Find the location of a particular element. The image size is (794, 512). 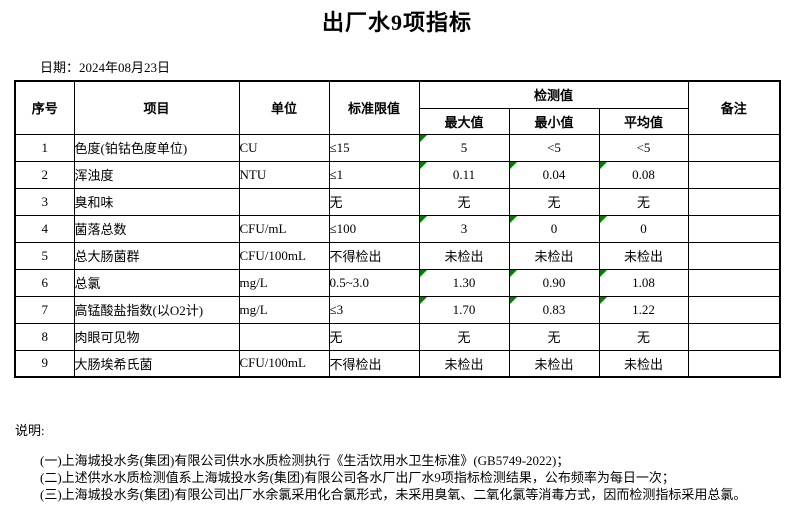

row-max-cell: 1.70 is located at coordinates (464, 309).